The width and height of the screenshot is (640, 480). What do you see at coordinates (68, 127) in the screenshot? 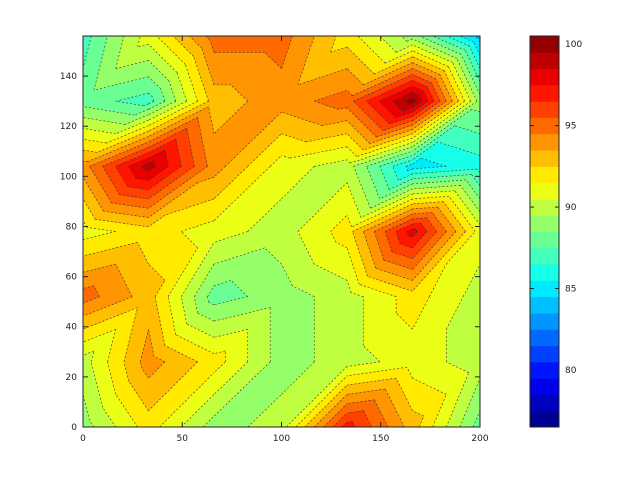
I see `y-tick-label: 120` at bounding box center [68, 127].